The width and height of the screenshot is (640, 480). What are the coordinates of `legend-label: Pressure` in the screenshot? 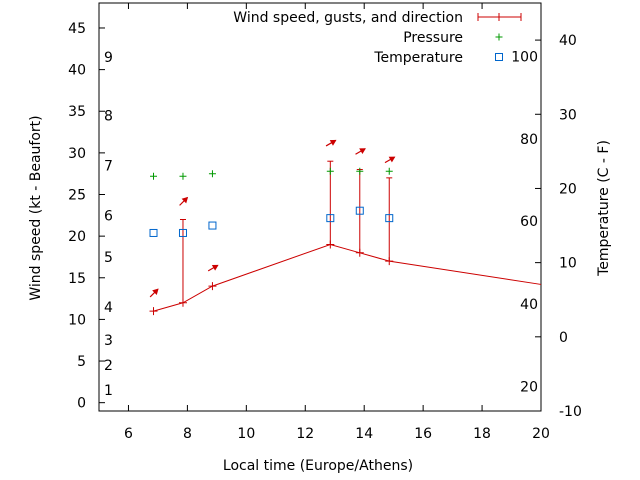 It's located at (433, 38).